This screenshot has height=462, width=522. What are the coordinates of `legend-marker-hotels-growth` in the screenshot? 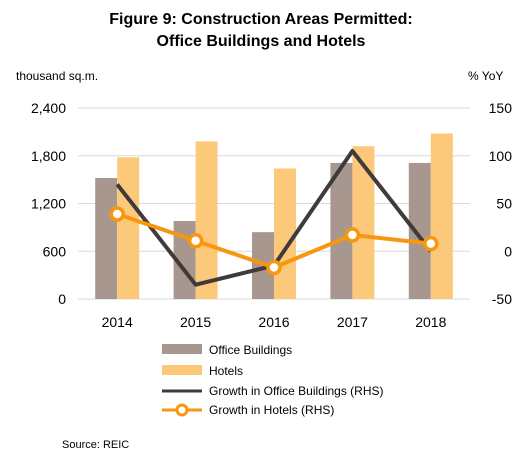 It's located at (182, 410).